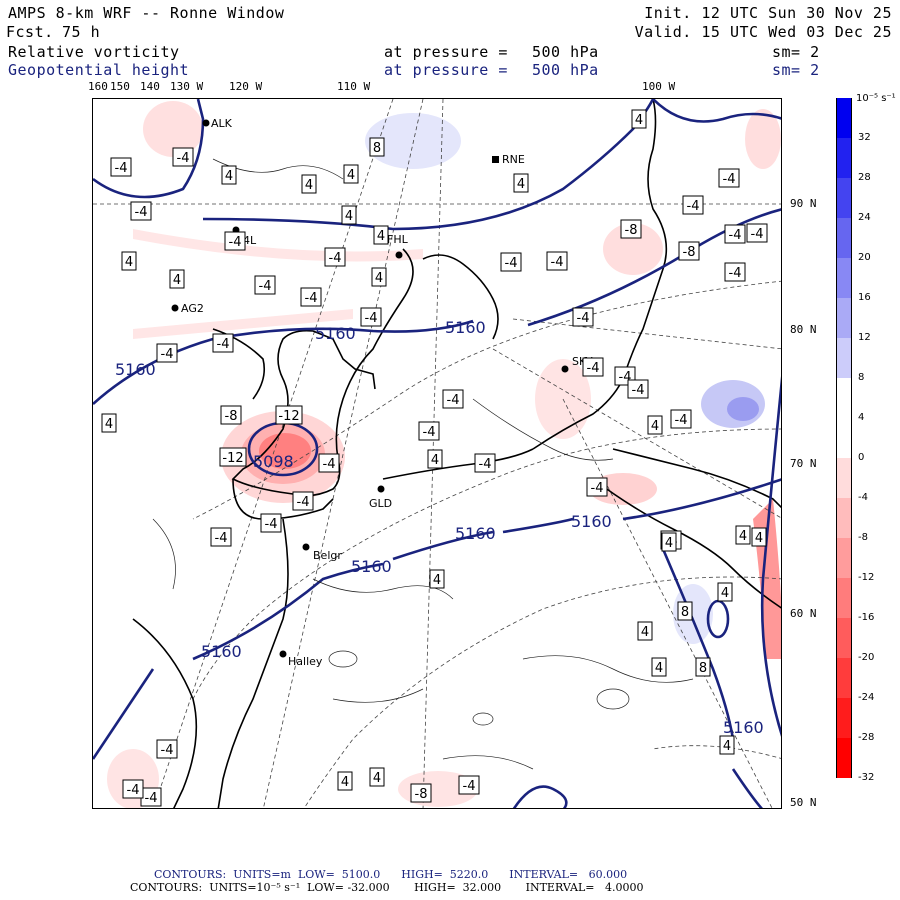 This screenshot has width=900, height=900. I want to click on lat-label-90n: 90 N, so click(803, 203).